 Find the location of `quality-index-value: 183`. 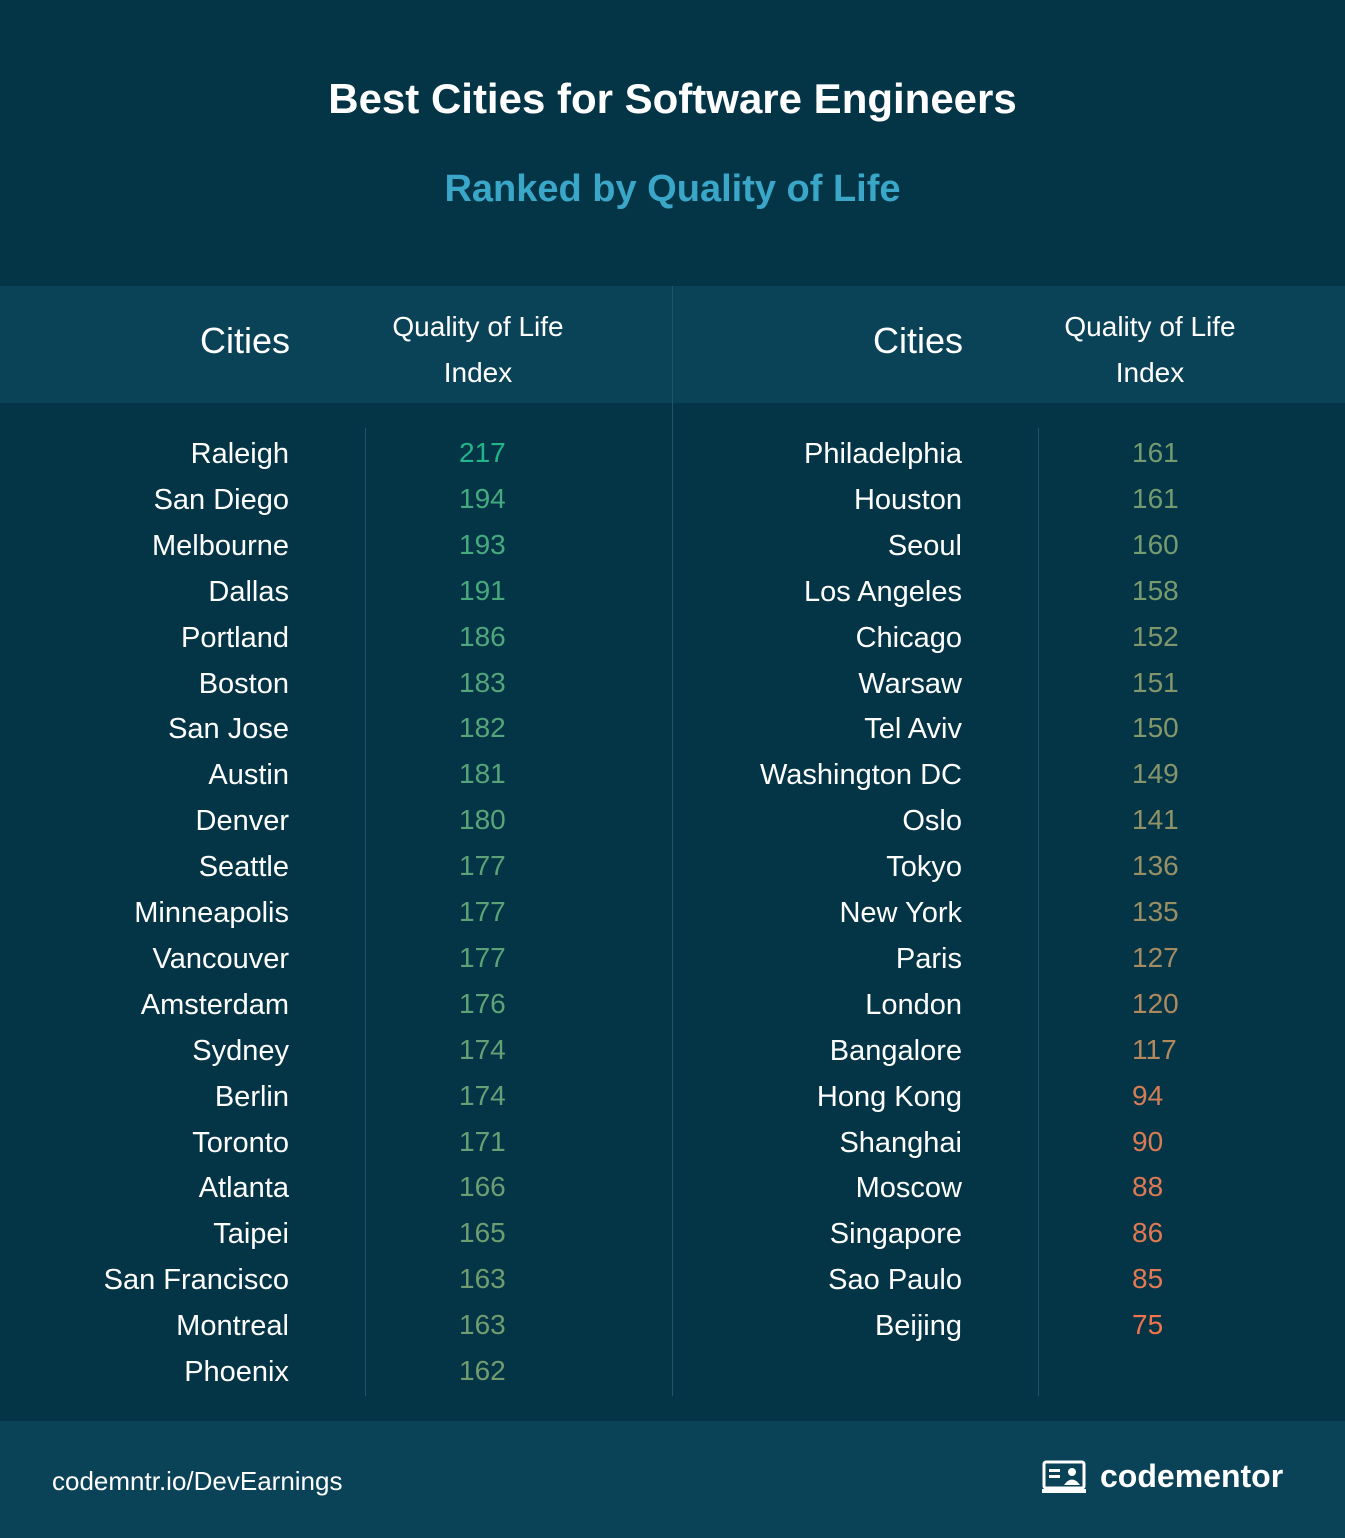

quality-index-value: 183 is located at coordinates (482, 682).